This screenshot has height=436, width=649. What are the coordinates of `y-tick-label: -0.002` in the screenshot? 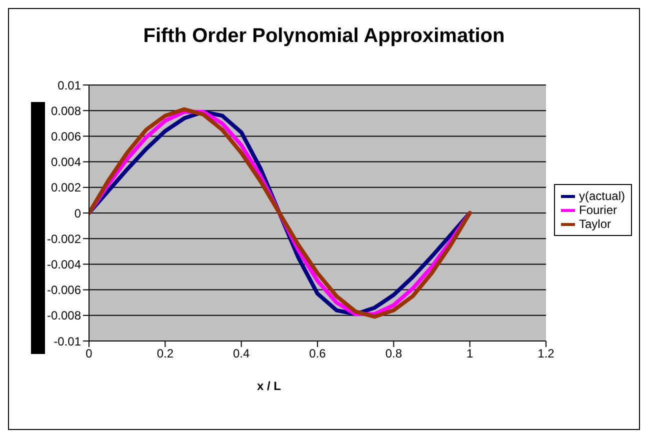 It's located at (64, 239).